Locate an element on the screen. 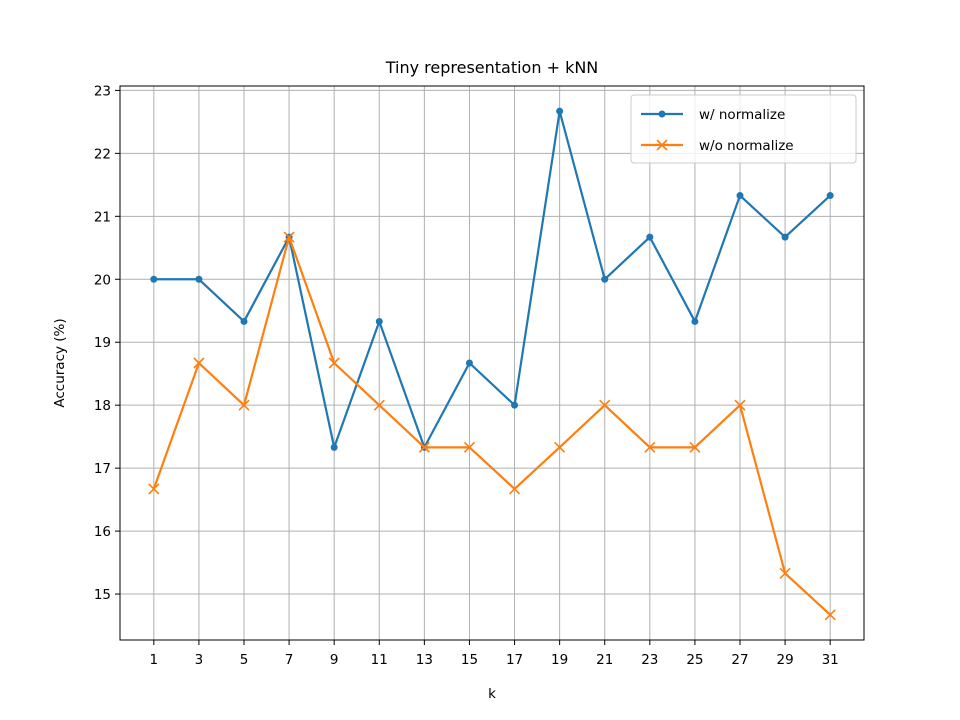  x-tick-label: 31 is located at coordinates (830, 660).